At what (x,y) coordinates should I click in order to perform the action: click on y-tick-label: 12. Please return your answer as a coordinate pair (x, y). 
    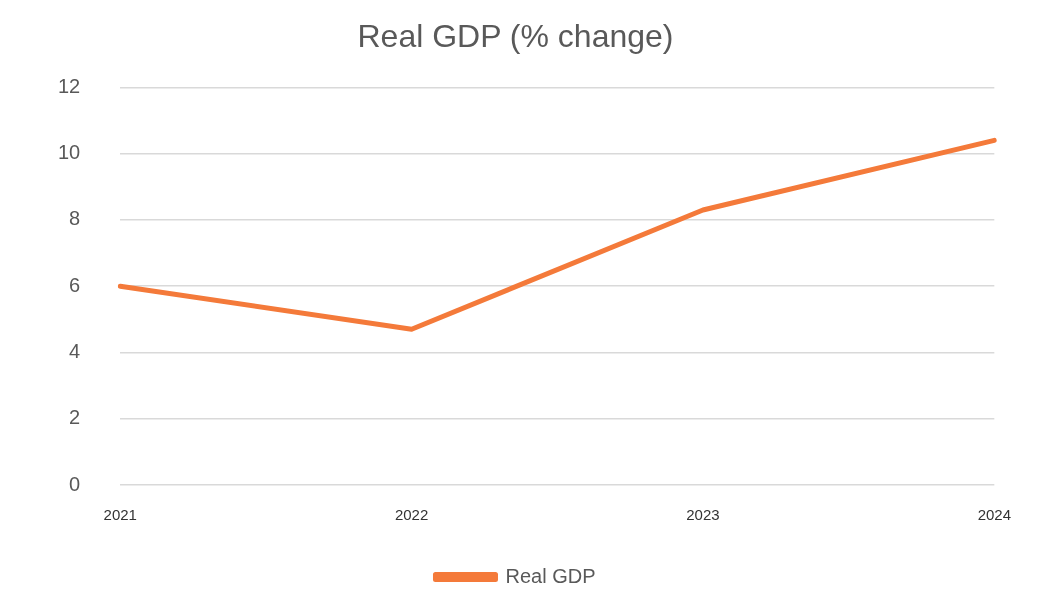
    Looking at the image, I should click on (69, 85).